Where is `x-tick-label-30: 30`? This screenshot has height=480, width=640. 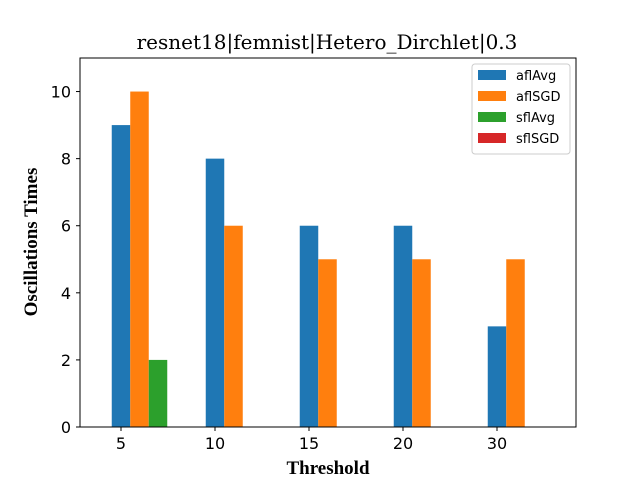
x-tick-label-30: 30 is located at coordinates (497, 443).